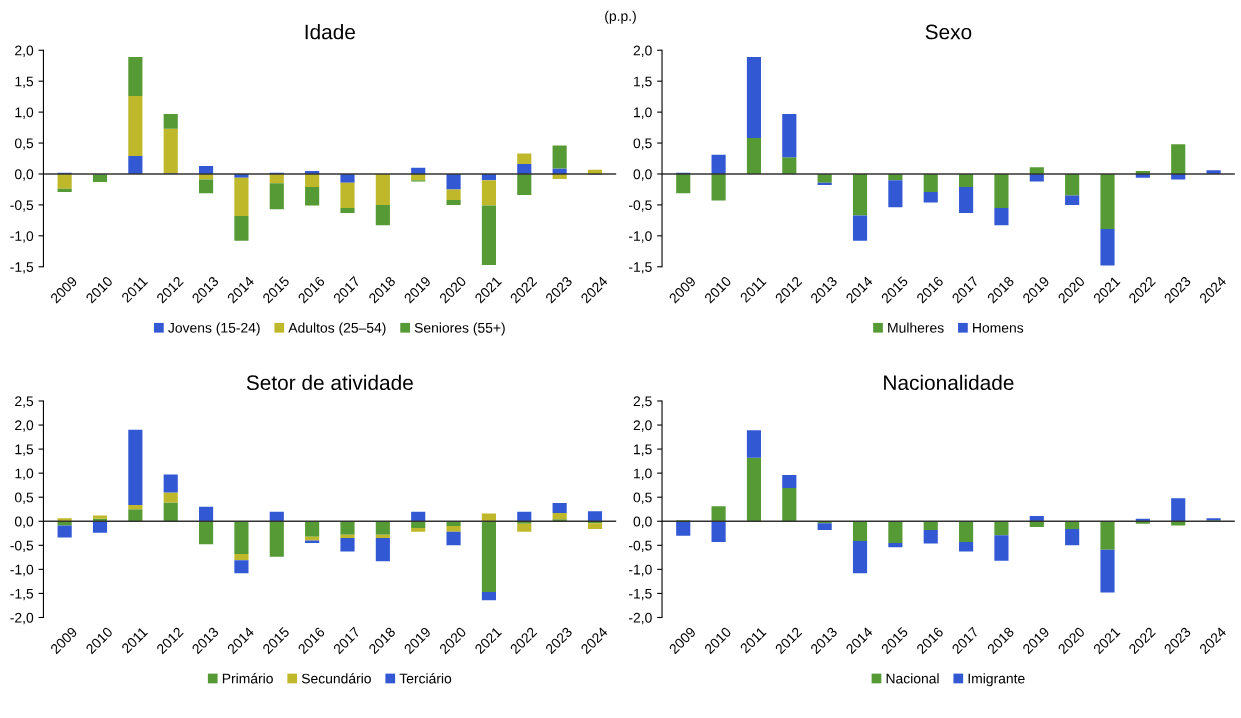 The width and height of the screenshot is (1241, 718). What do you see at coordinates (329, 382) in the screenshot?
I see `chart-title: Setor de atividade` at bounding box center [329, 382].